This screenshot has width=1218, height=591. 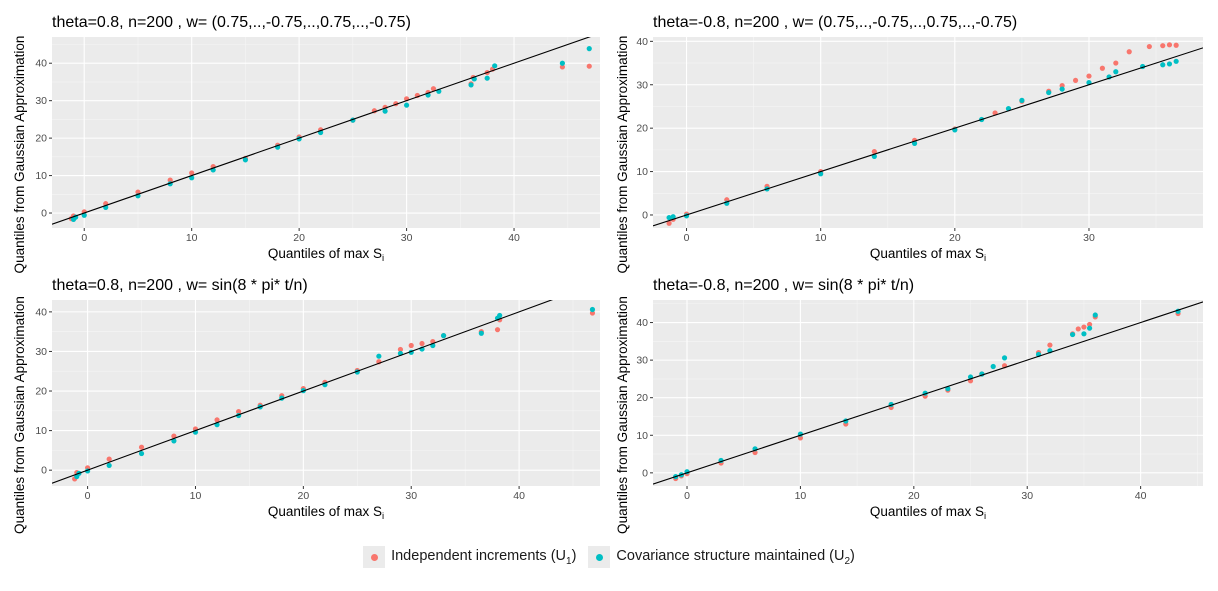 I want to click on panel-background, so click(x=326, y=393).